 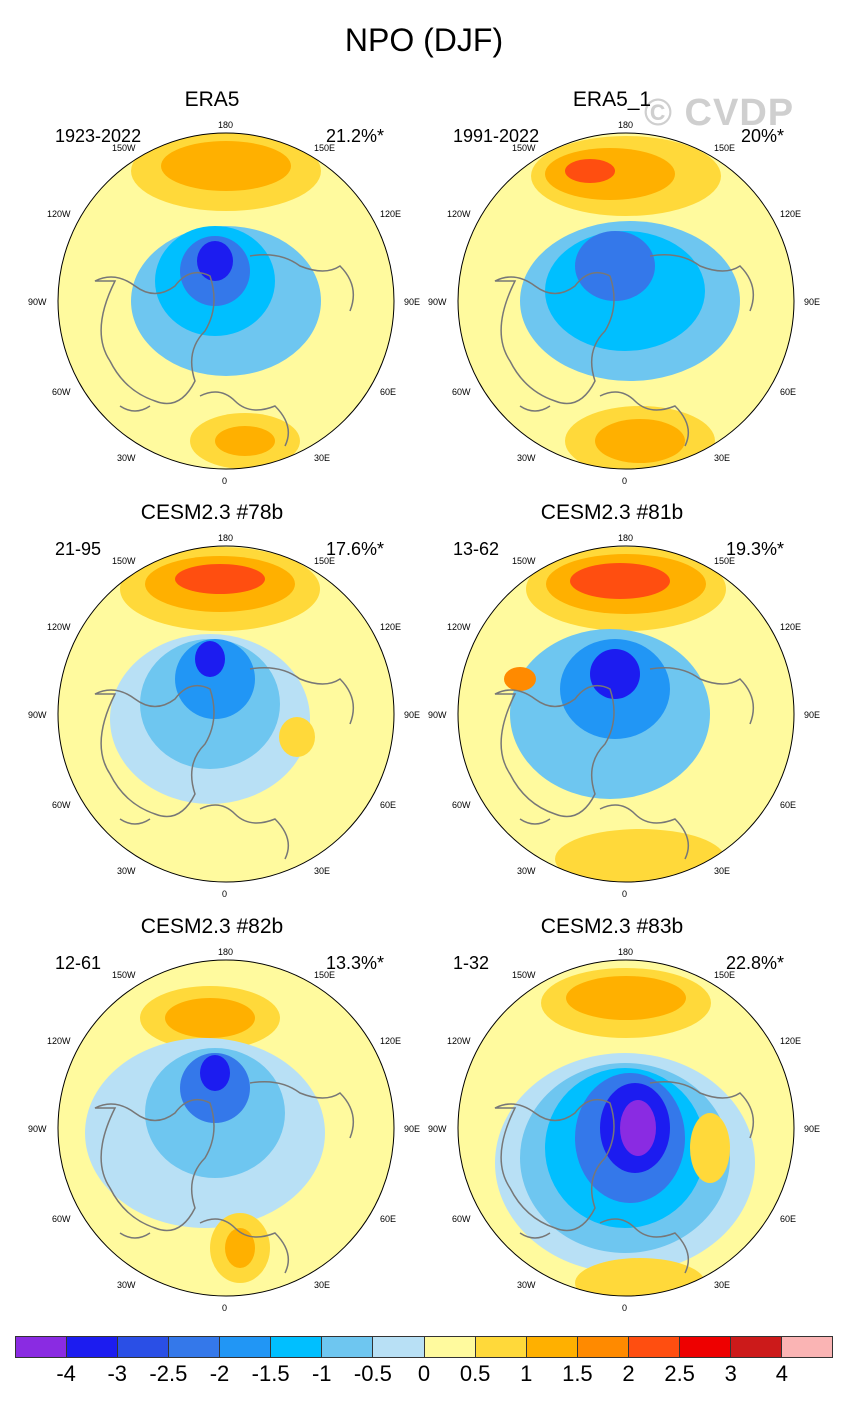 What do you see at coordinates (168, 1373) in the screenshot?
I see `colorbar-label: -2.5` at bounding box center [168, 1373].